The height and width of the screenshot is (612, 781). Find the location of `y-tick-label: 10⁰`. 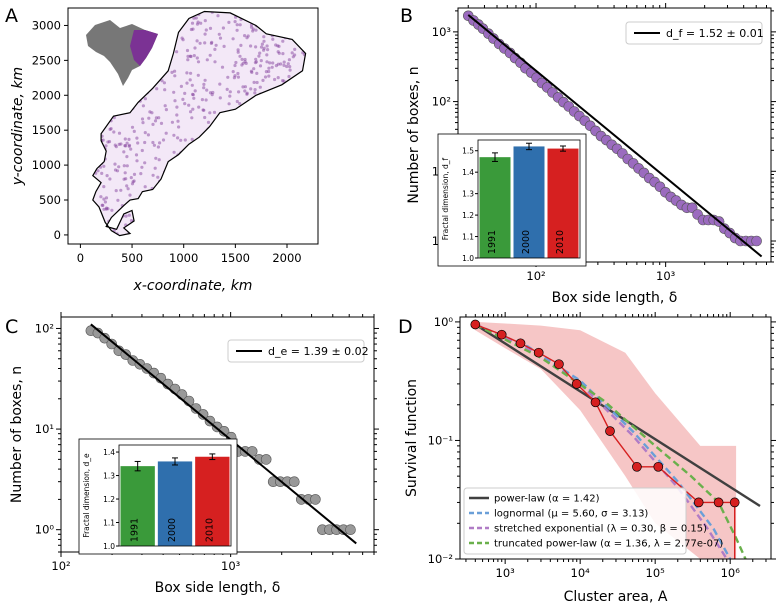

y-tick-label: 10⁰ is located at coordinates (45, 530).